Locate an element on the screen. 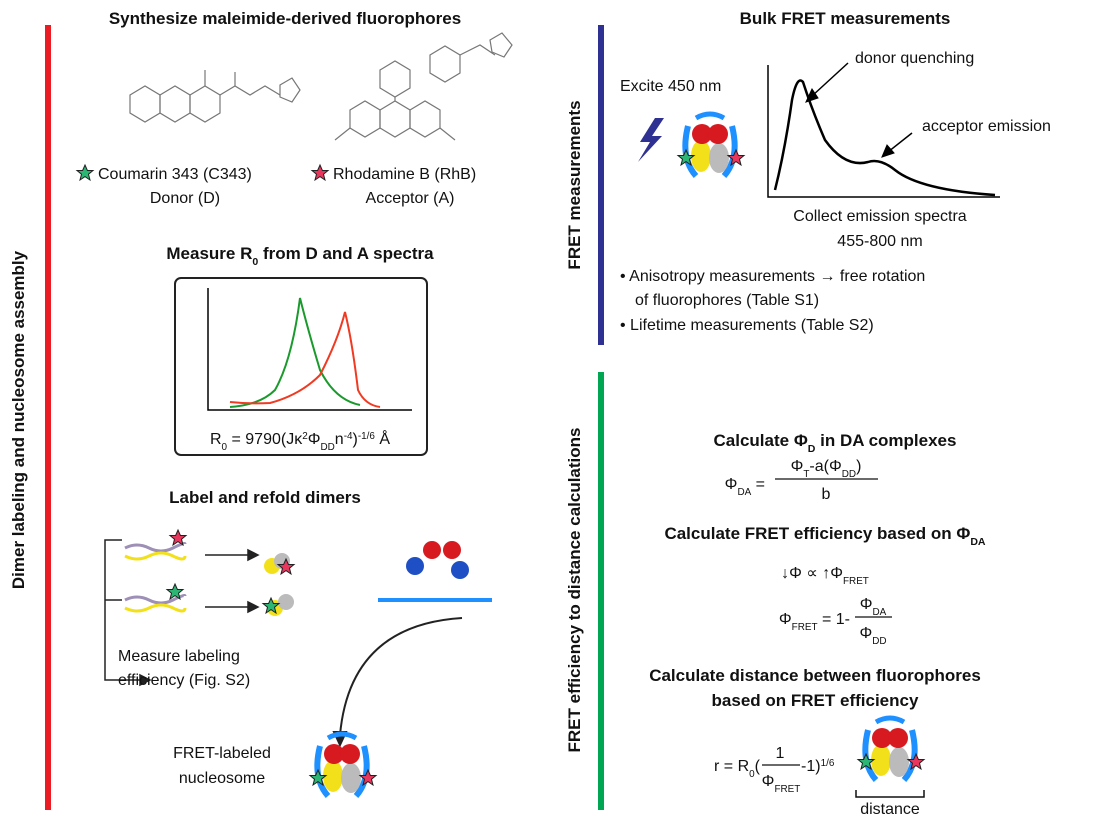 This screenshot has width=1095, height=818. formula: b is located at coordinates (826, 494).